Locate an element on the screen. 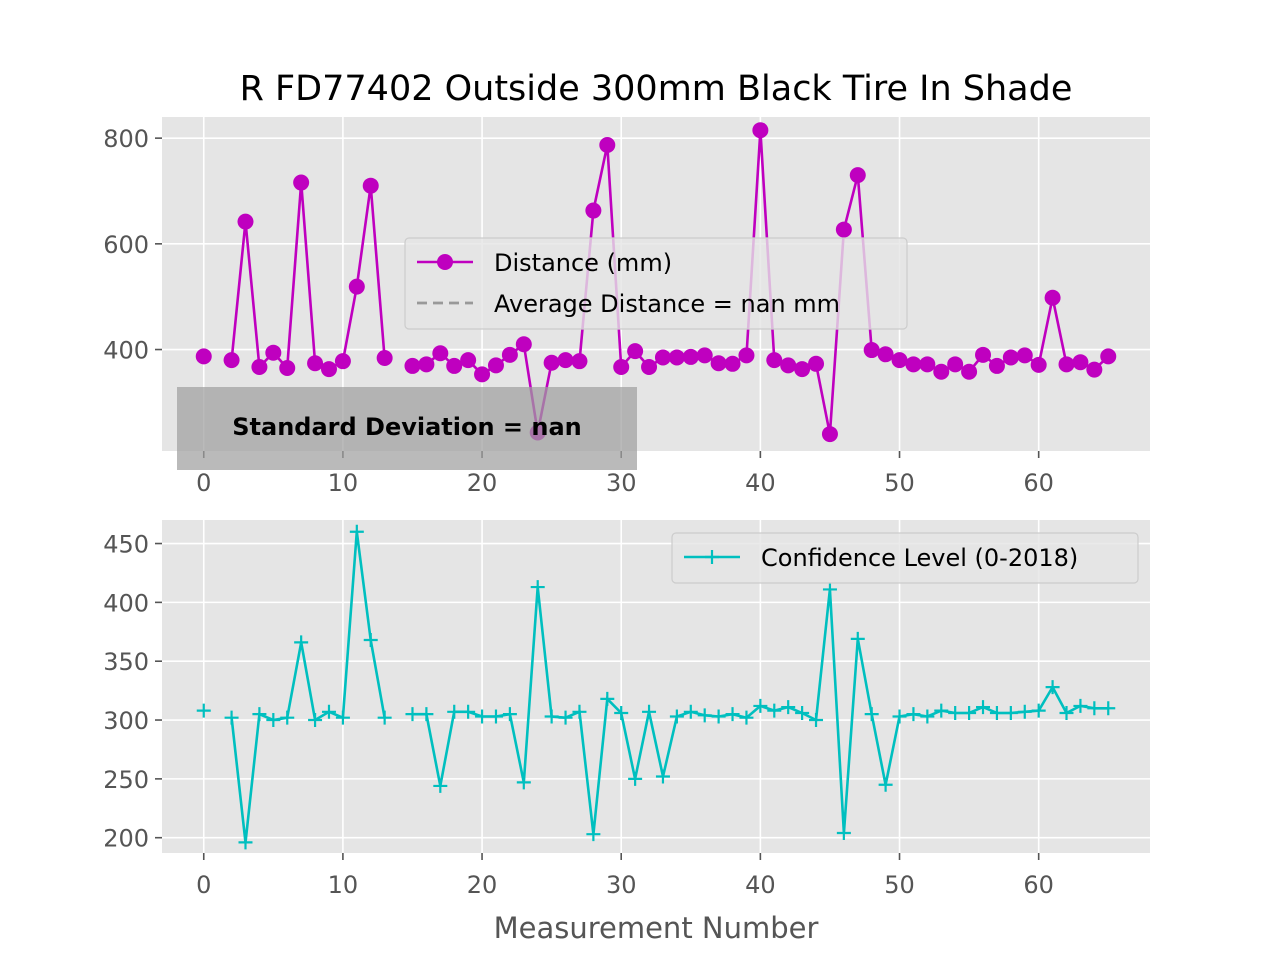  x-tick-label: 20 is located at coordinates (482, 885).